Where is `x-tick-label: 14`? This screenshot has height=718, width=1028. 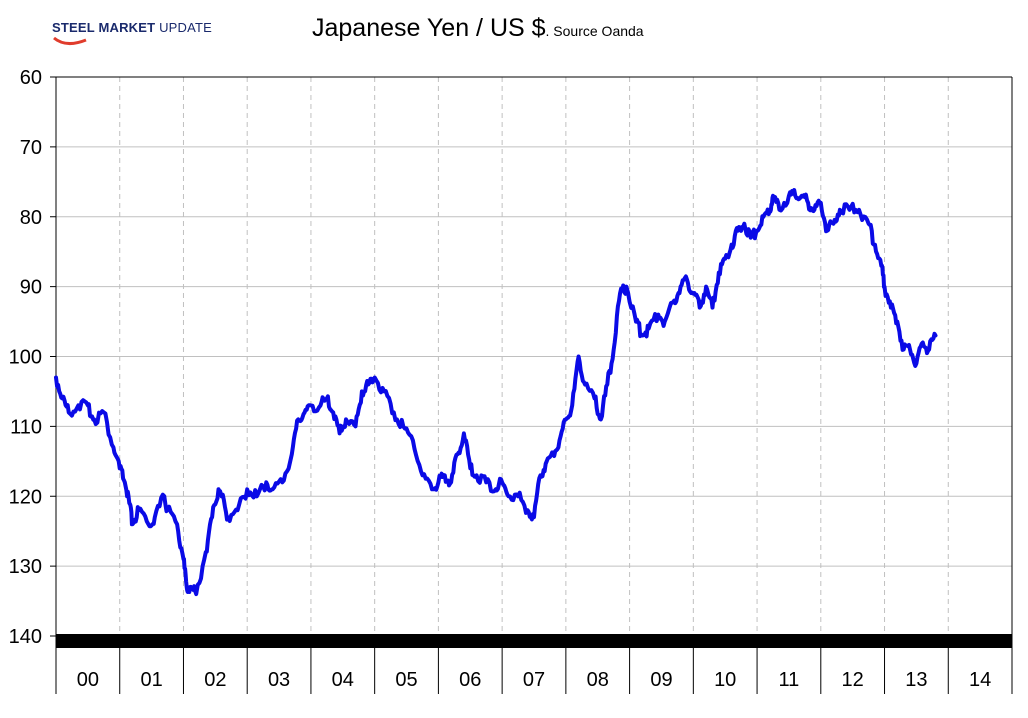
x-tick-label: 14 is located at coordinates (980, 680).